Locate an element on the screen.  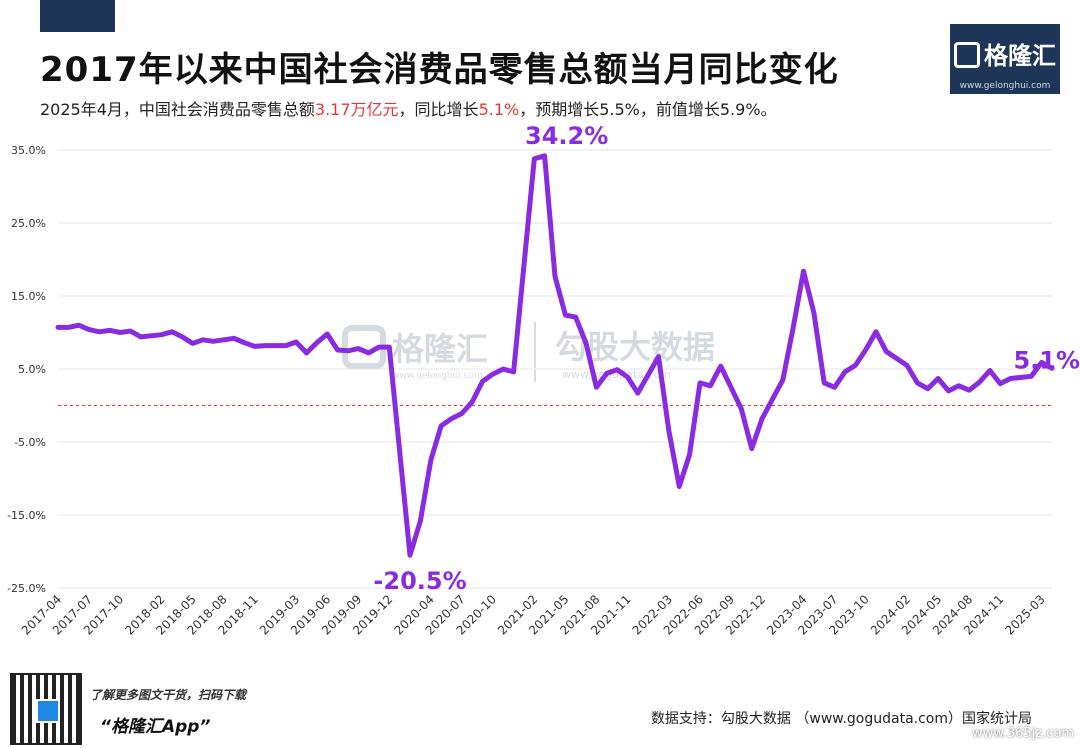
footer-app-name: “格隆汇App” is located at coordinates (155, 727).